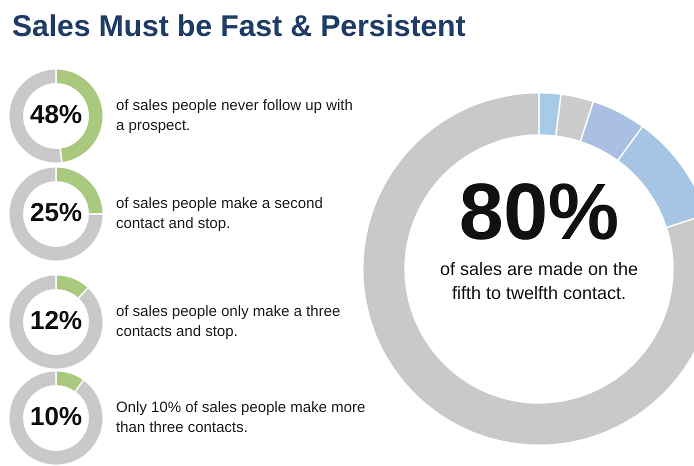 This screenshot has width=694, height=466. What do you see at coordinates (235, 116) in the screenshot?
I see `text: of sales people never follow up with a prospect.` at bounding box center [235, 116].